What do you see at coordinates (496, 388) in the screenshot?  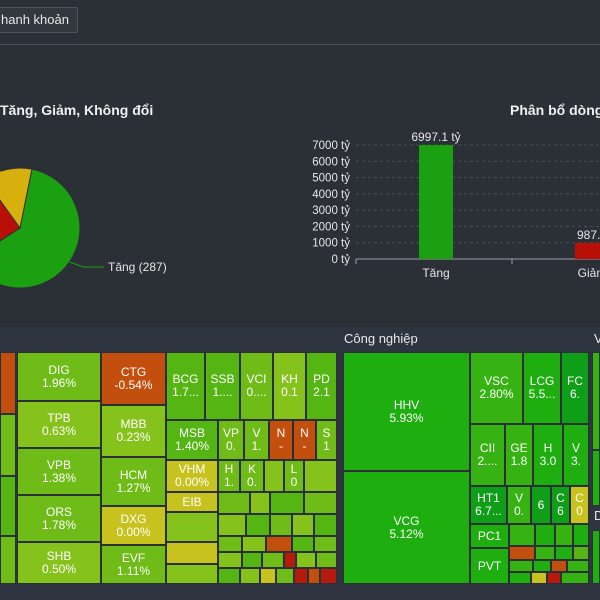 I see `stock-tile-vsc: VSC 2.80%` at bounding box center [496, 388].